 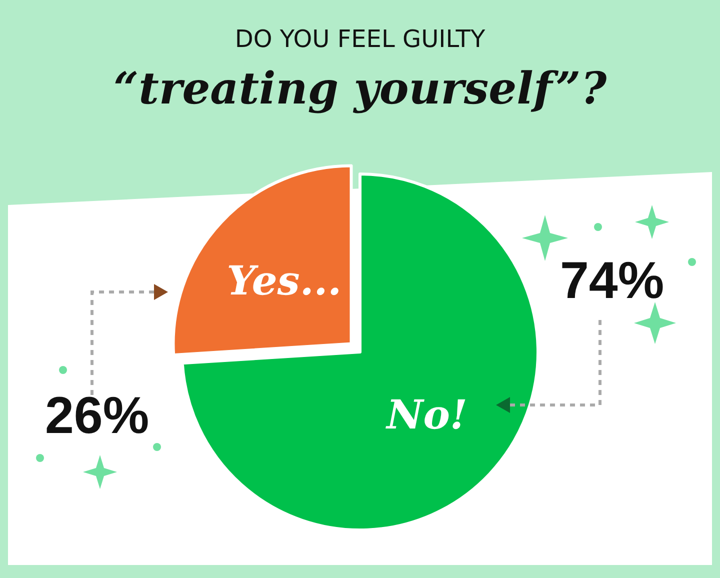 What do you see at coordinates (426, 414) in the screenshot?
I see `slice-label: No!` at bounding box center [426, 414].